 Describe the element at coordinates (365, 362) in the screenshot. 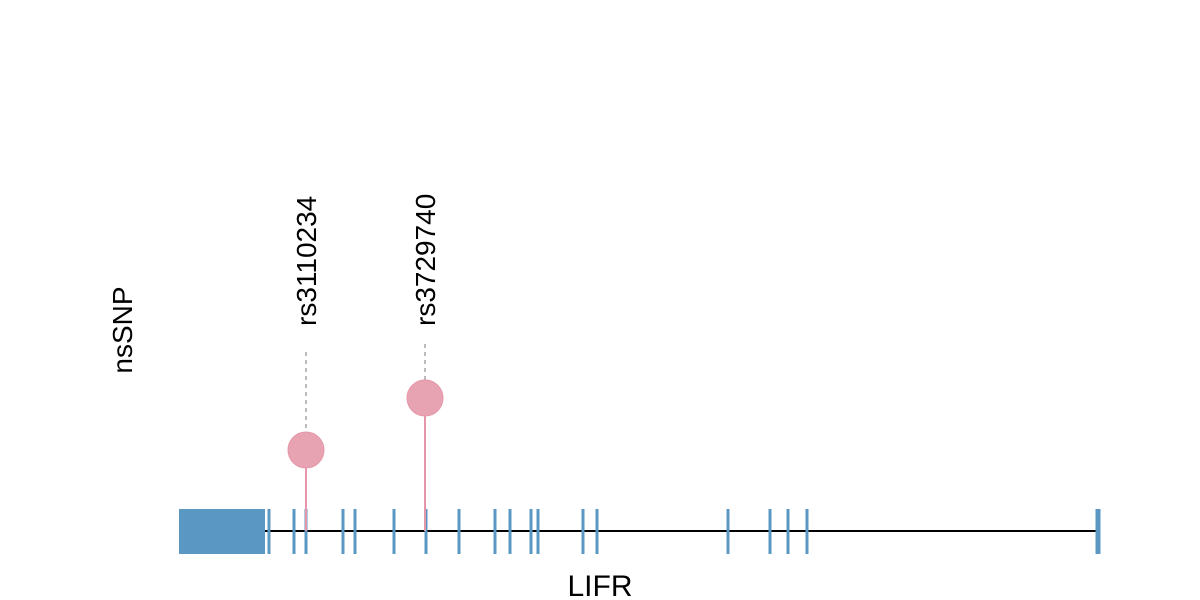

I see `snp-layer: rs3110234 rs3729740` at that location.